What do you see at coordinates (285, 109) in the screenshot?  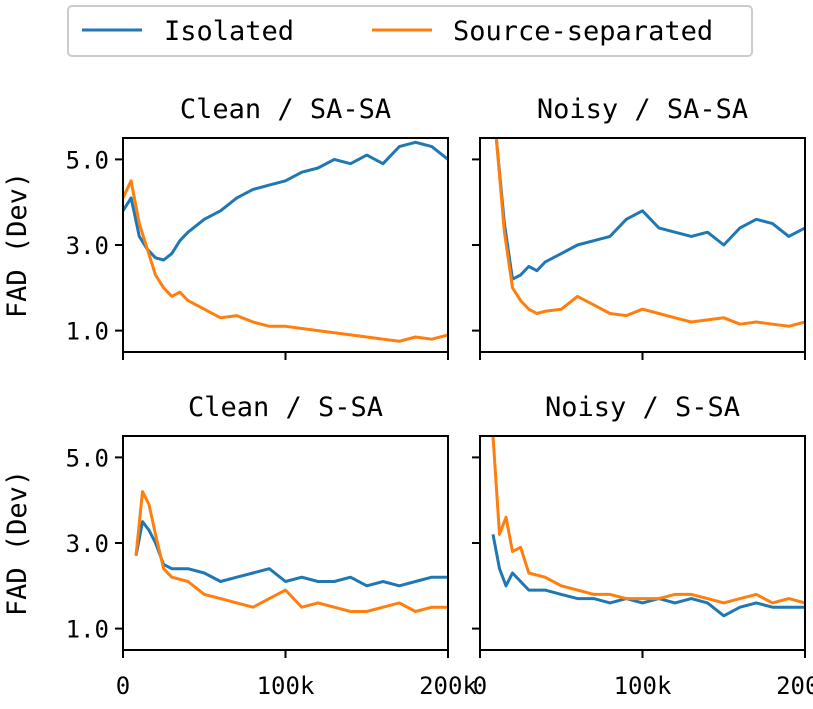 I see `panel-title: Clean / SA-SA` at bounding box center [285, 109].